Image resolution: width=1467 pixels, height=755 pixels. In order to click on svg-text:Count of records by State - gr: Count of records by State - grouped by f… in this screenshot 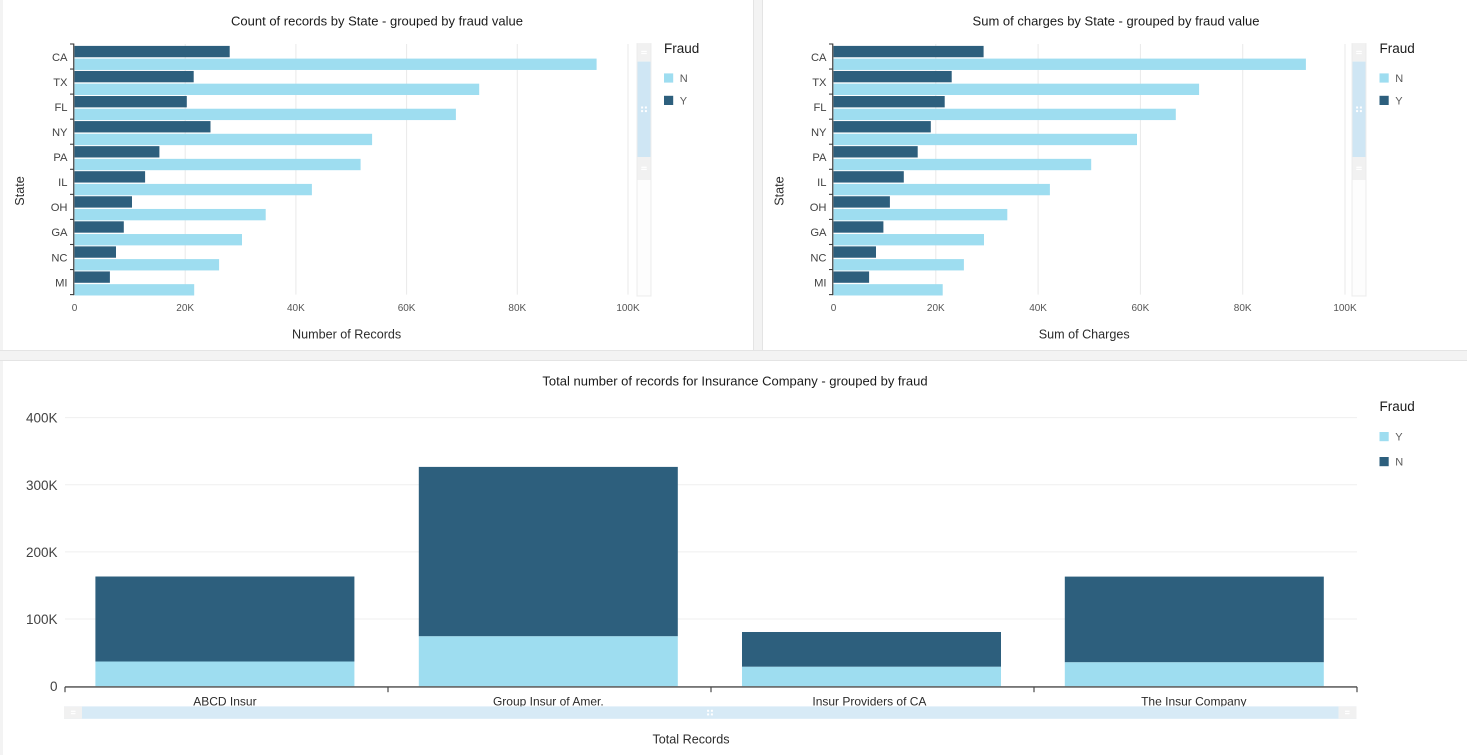, I will do `click(377, 21)`.